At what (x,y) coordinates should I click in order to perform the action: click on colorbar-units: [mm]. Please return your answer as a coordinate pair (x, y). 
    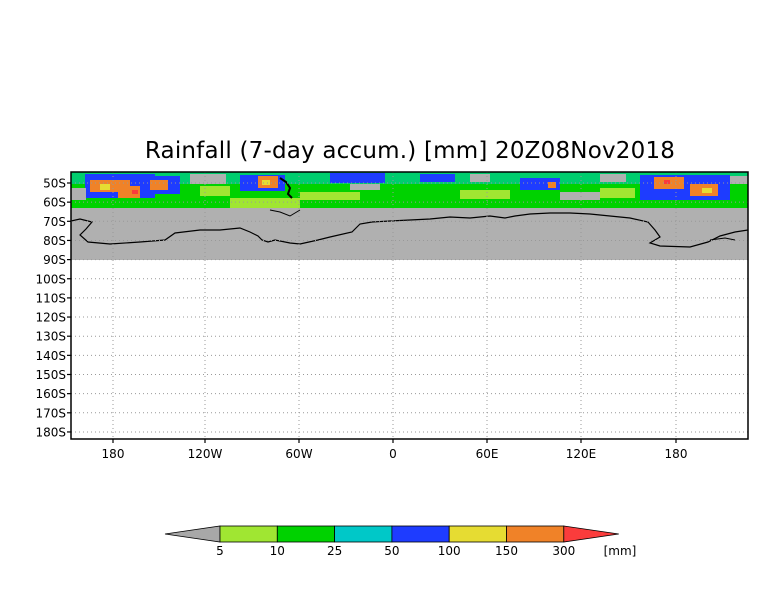
    Looking at the image, I should click on (620, 551).